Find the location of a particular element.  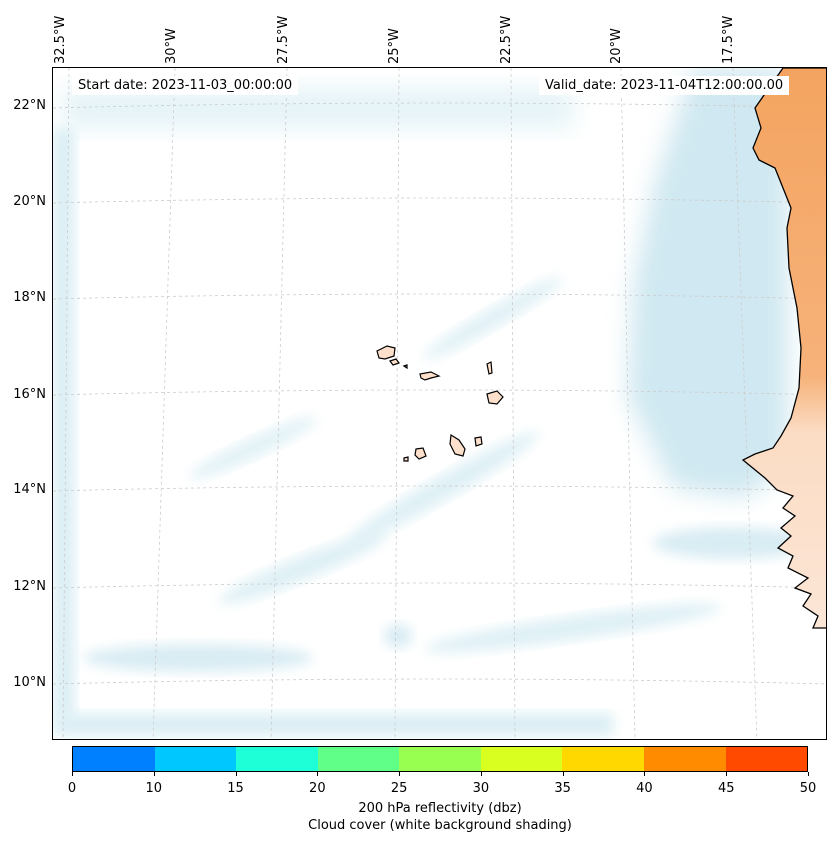

cape-verde-islands is located at coordinates (440, 403).